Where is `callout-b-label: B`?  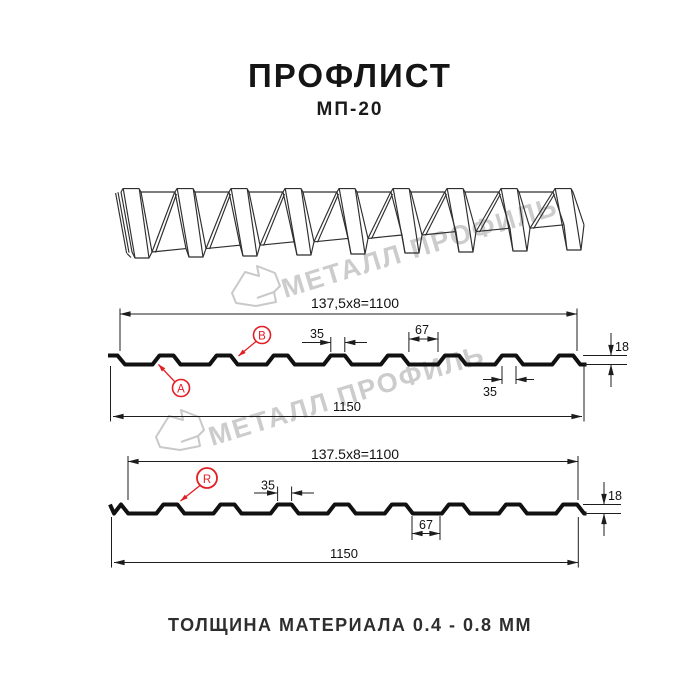
callout-b-label: B is located at coordinates (262, 337).